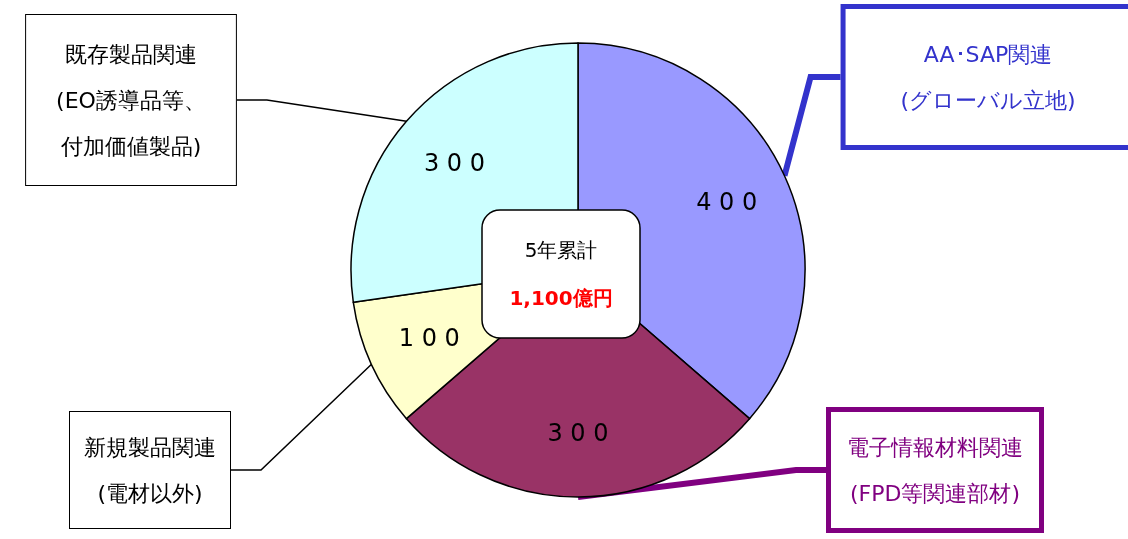  I want to click on data-label: 4 0 0, so click(727, 202).